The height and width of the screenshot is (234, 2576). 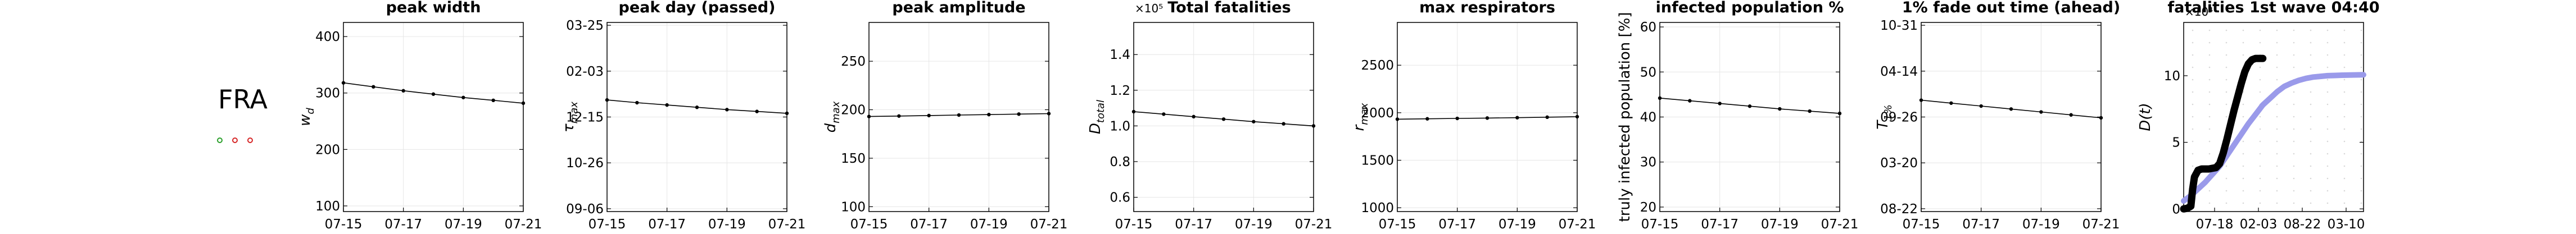 I want to click on chart-title: 1% fade out time (ahead), so click(x=2011, y=8).